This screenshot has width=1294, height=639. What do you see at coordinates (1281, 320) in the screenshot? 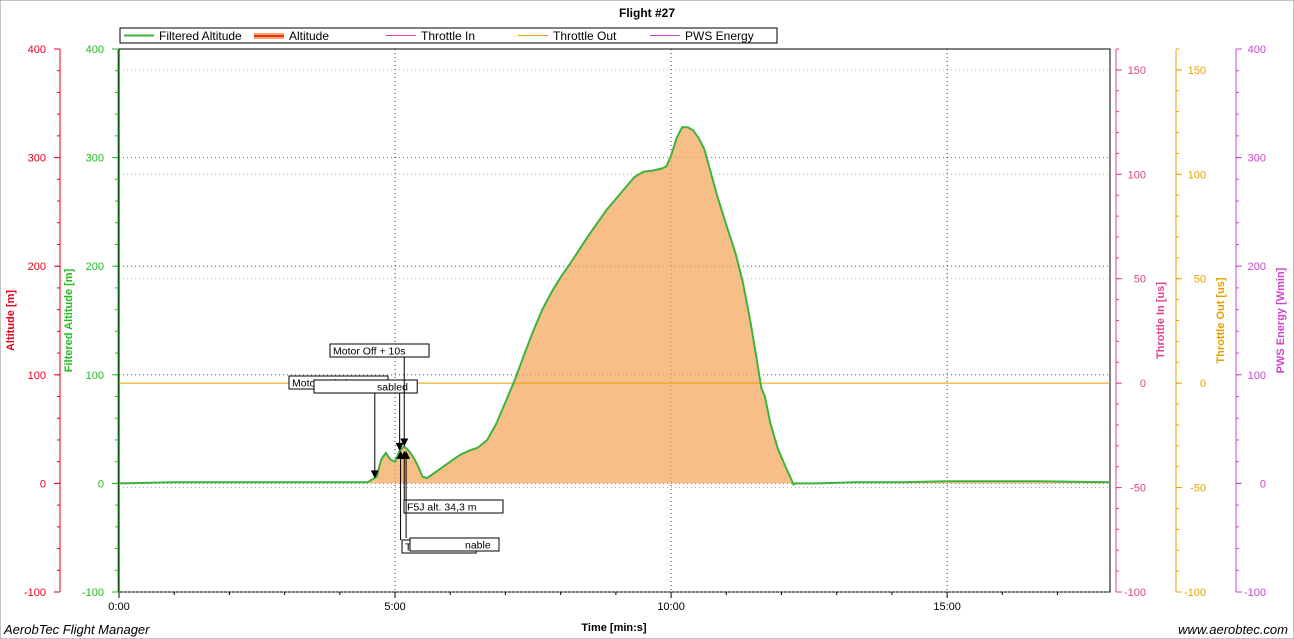
I see `axis-label: PWS Energy [Wmin]` at bounding box center [1281, 320].